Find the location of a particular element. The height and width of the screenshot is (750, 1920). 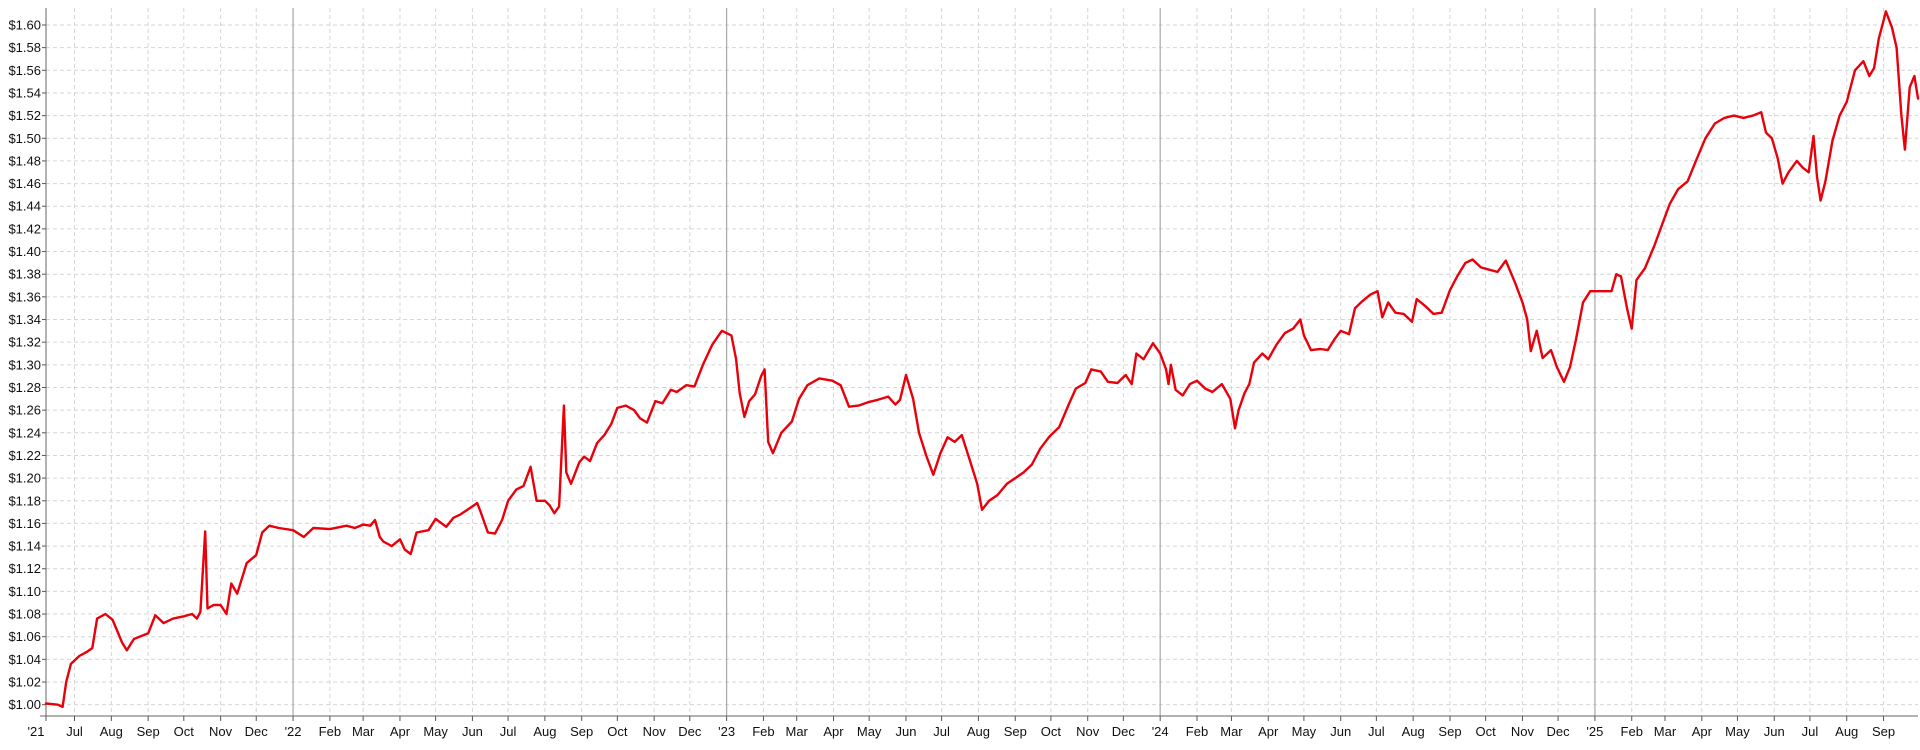

y-tick-label: $1.04 is located at coordinates (24, 659).